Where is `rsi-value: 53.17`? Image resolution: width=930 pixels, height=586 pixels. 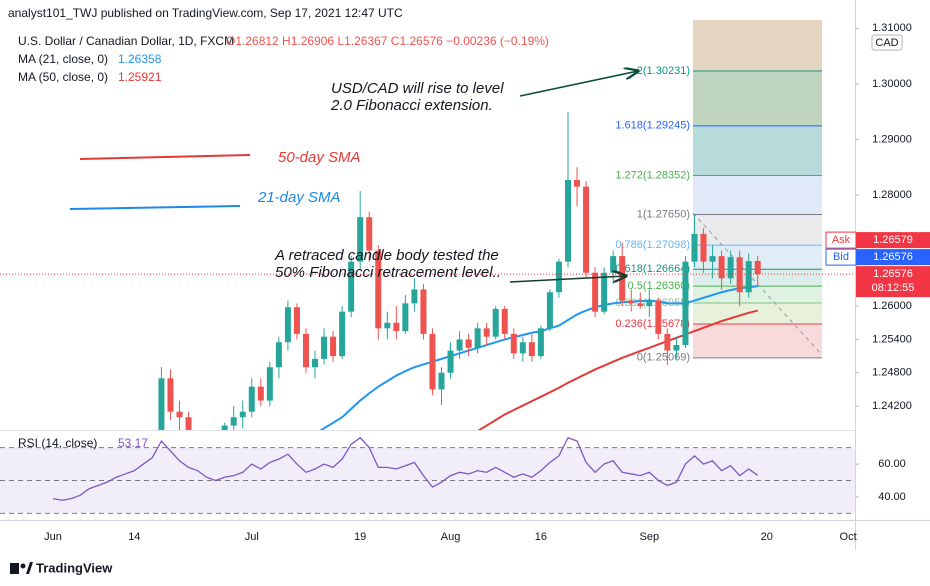
rsi-value: 53.17 is located at coordinates (133, 443).